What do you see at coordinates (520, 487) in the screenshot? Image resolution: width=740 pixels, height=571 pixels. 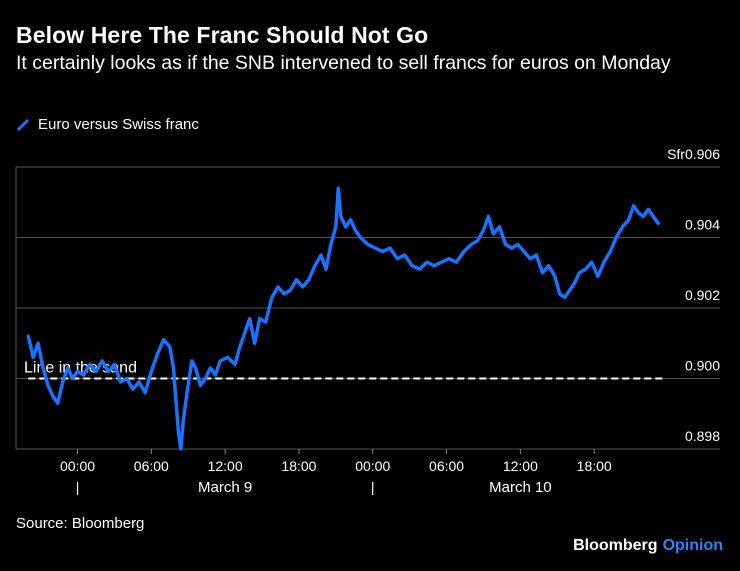 I see `date-label: March 10` at bounding box center [520, 487].